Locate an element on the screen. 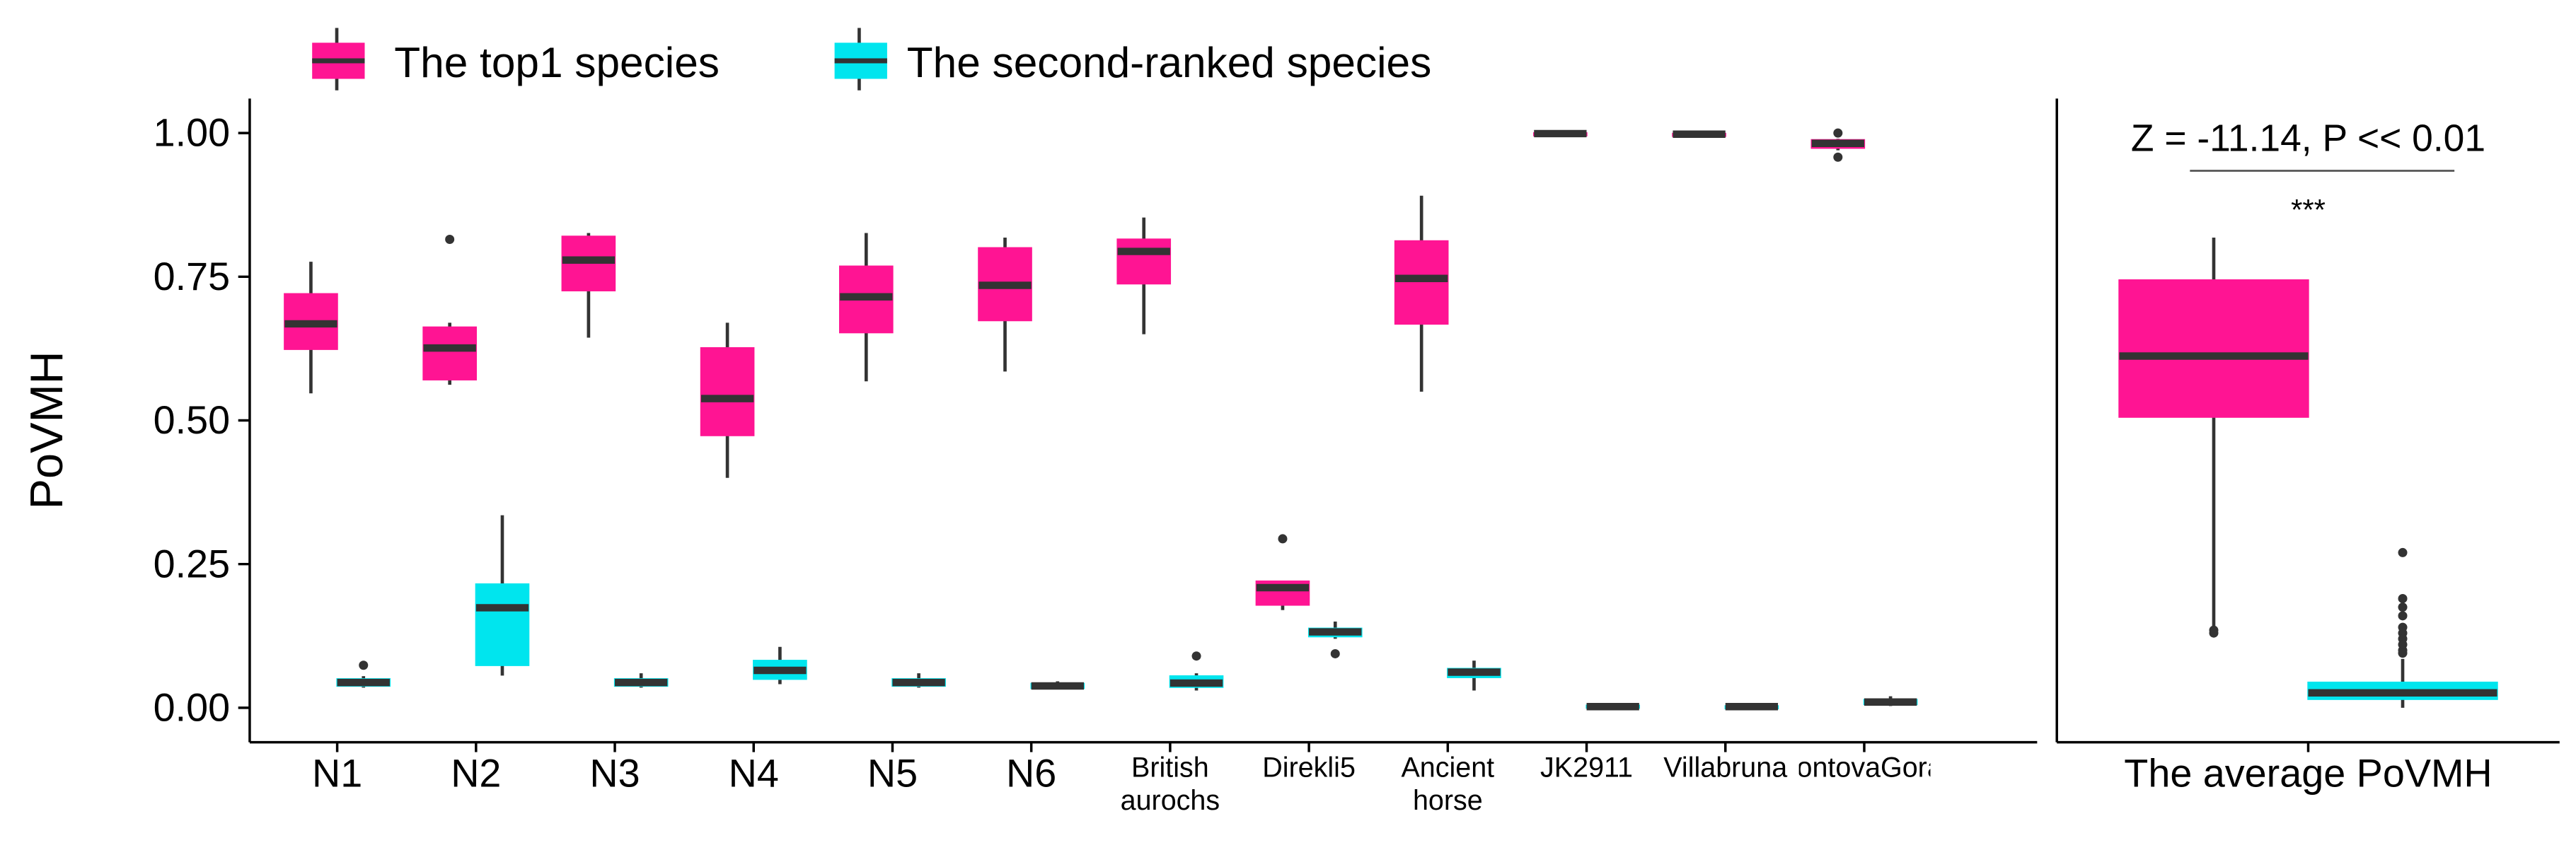 This screenshot has height=850, width=2576. annotation: Z = -11.14, P << 0.01 is located at coordinates (2308, 139).